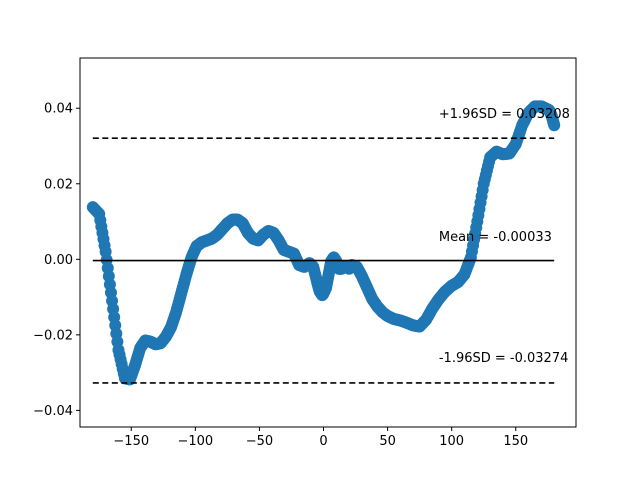 The image size is (640, 480). I want to click on reference-label: +1.96SD = 0.03208, so click(504, 114).